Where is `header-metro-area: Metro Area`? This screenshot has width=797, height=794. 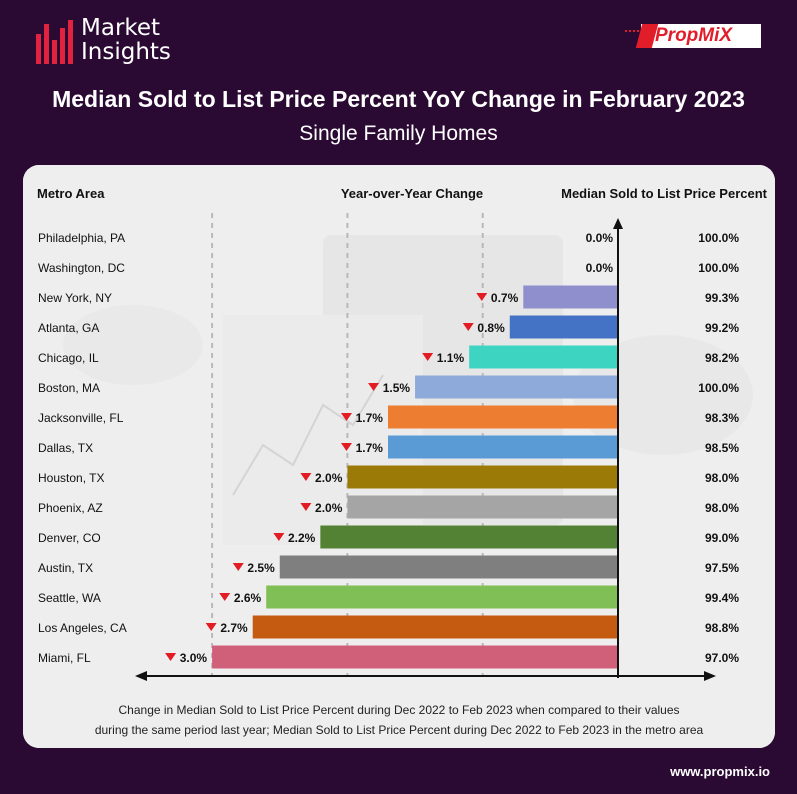
header-metro-area: Metro Area is located at coordinates (71, 193).